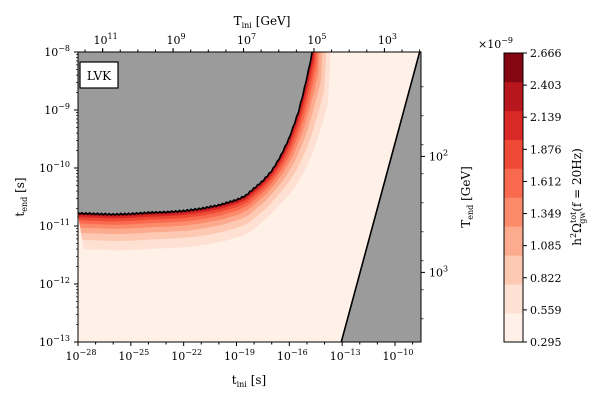 This screenshot has width=600, height=400. What do you see at coordinates (262, 22) in the screenshot?
I see `x-axis-label-top: Tini [GeV]` at bounding box center [262, 22].